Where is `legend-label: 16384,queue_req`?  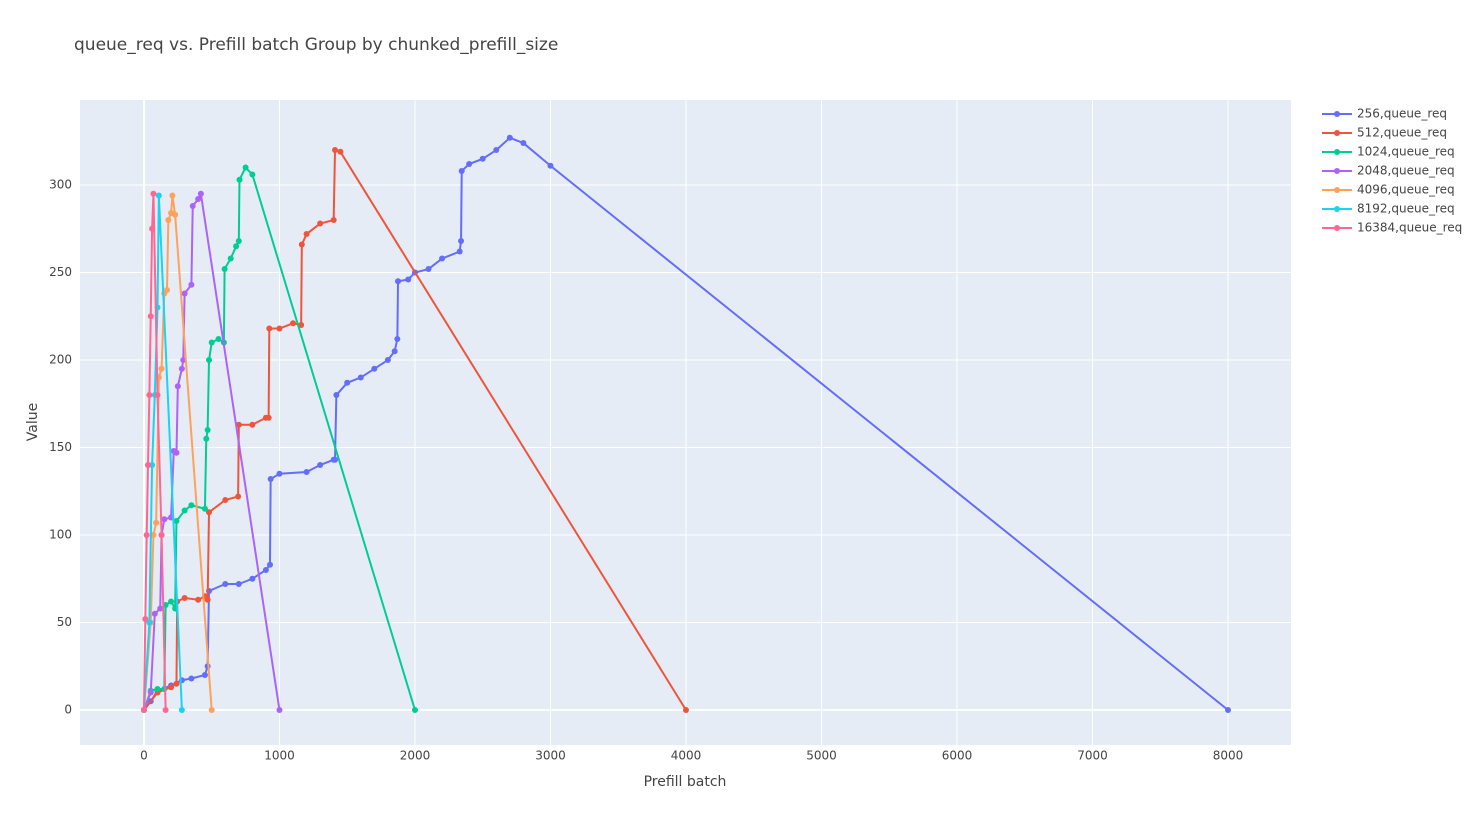
legend-label: 16384,queue_req is located at coordinates (1409, 228).